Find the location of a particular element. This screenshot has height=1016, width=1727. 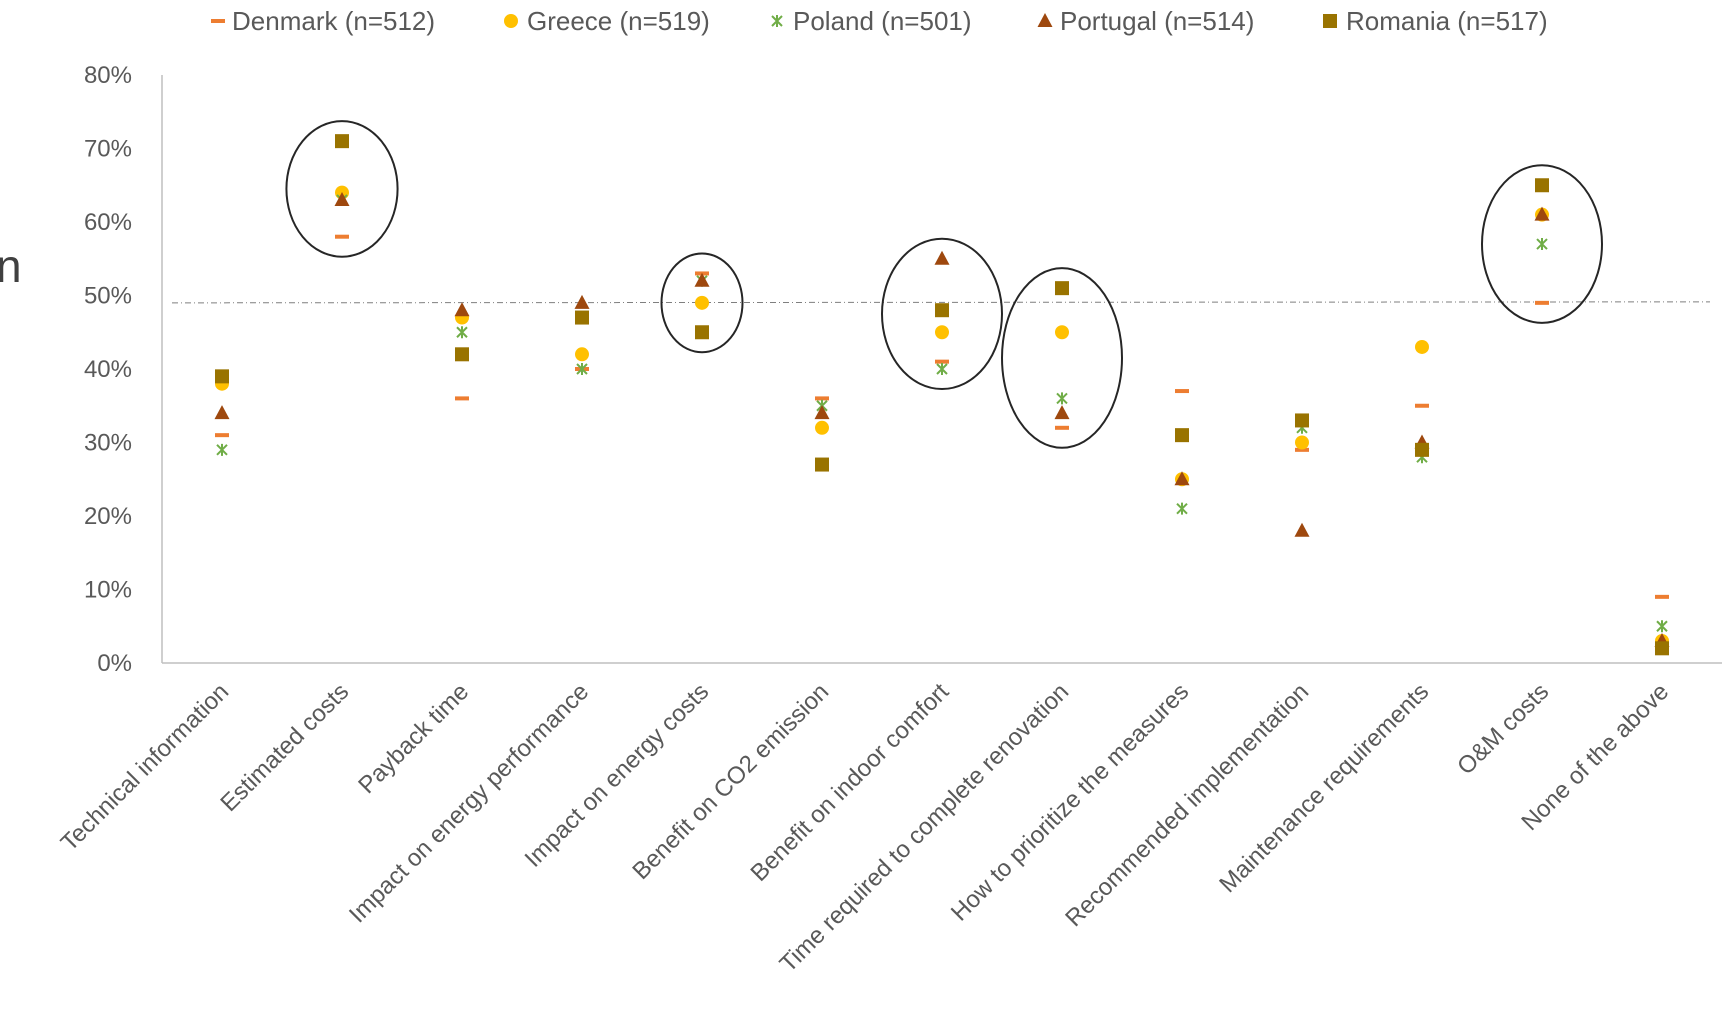

y-tick-label: 60% is located at coordinates (108, 222).